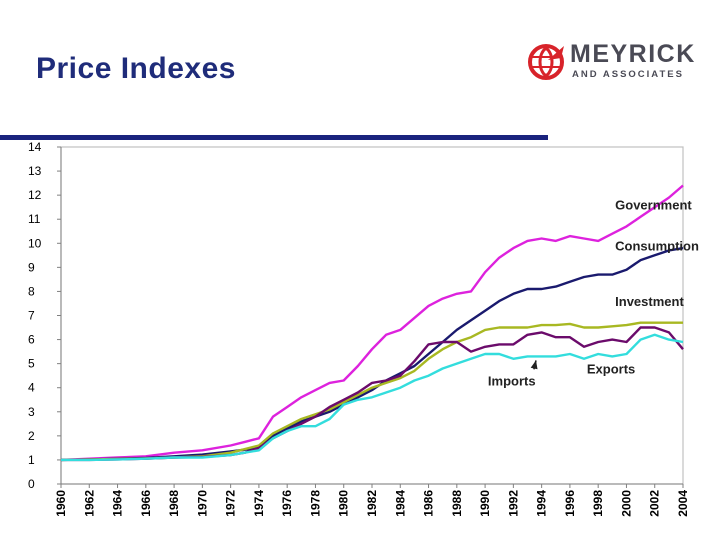 The image size is (720, 540). I want to click on x-tick-label: 2002, so click(655, 503).